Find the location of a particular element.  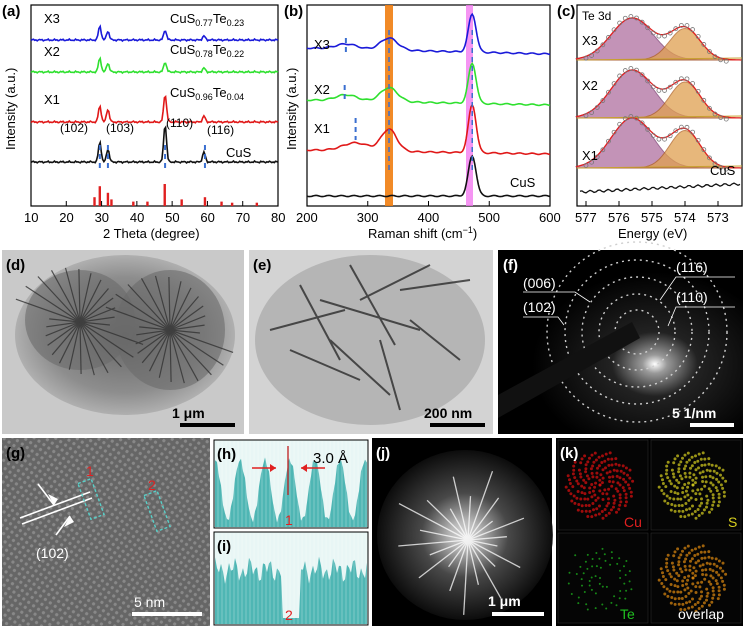

c-tick-label: 575 is located at coordinates (652, 217).